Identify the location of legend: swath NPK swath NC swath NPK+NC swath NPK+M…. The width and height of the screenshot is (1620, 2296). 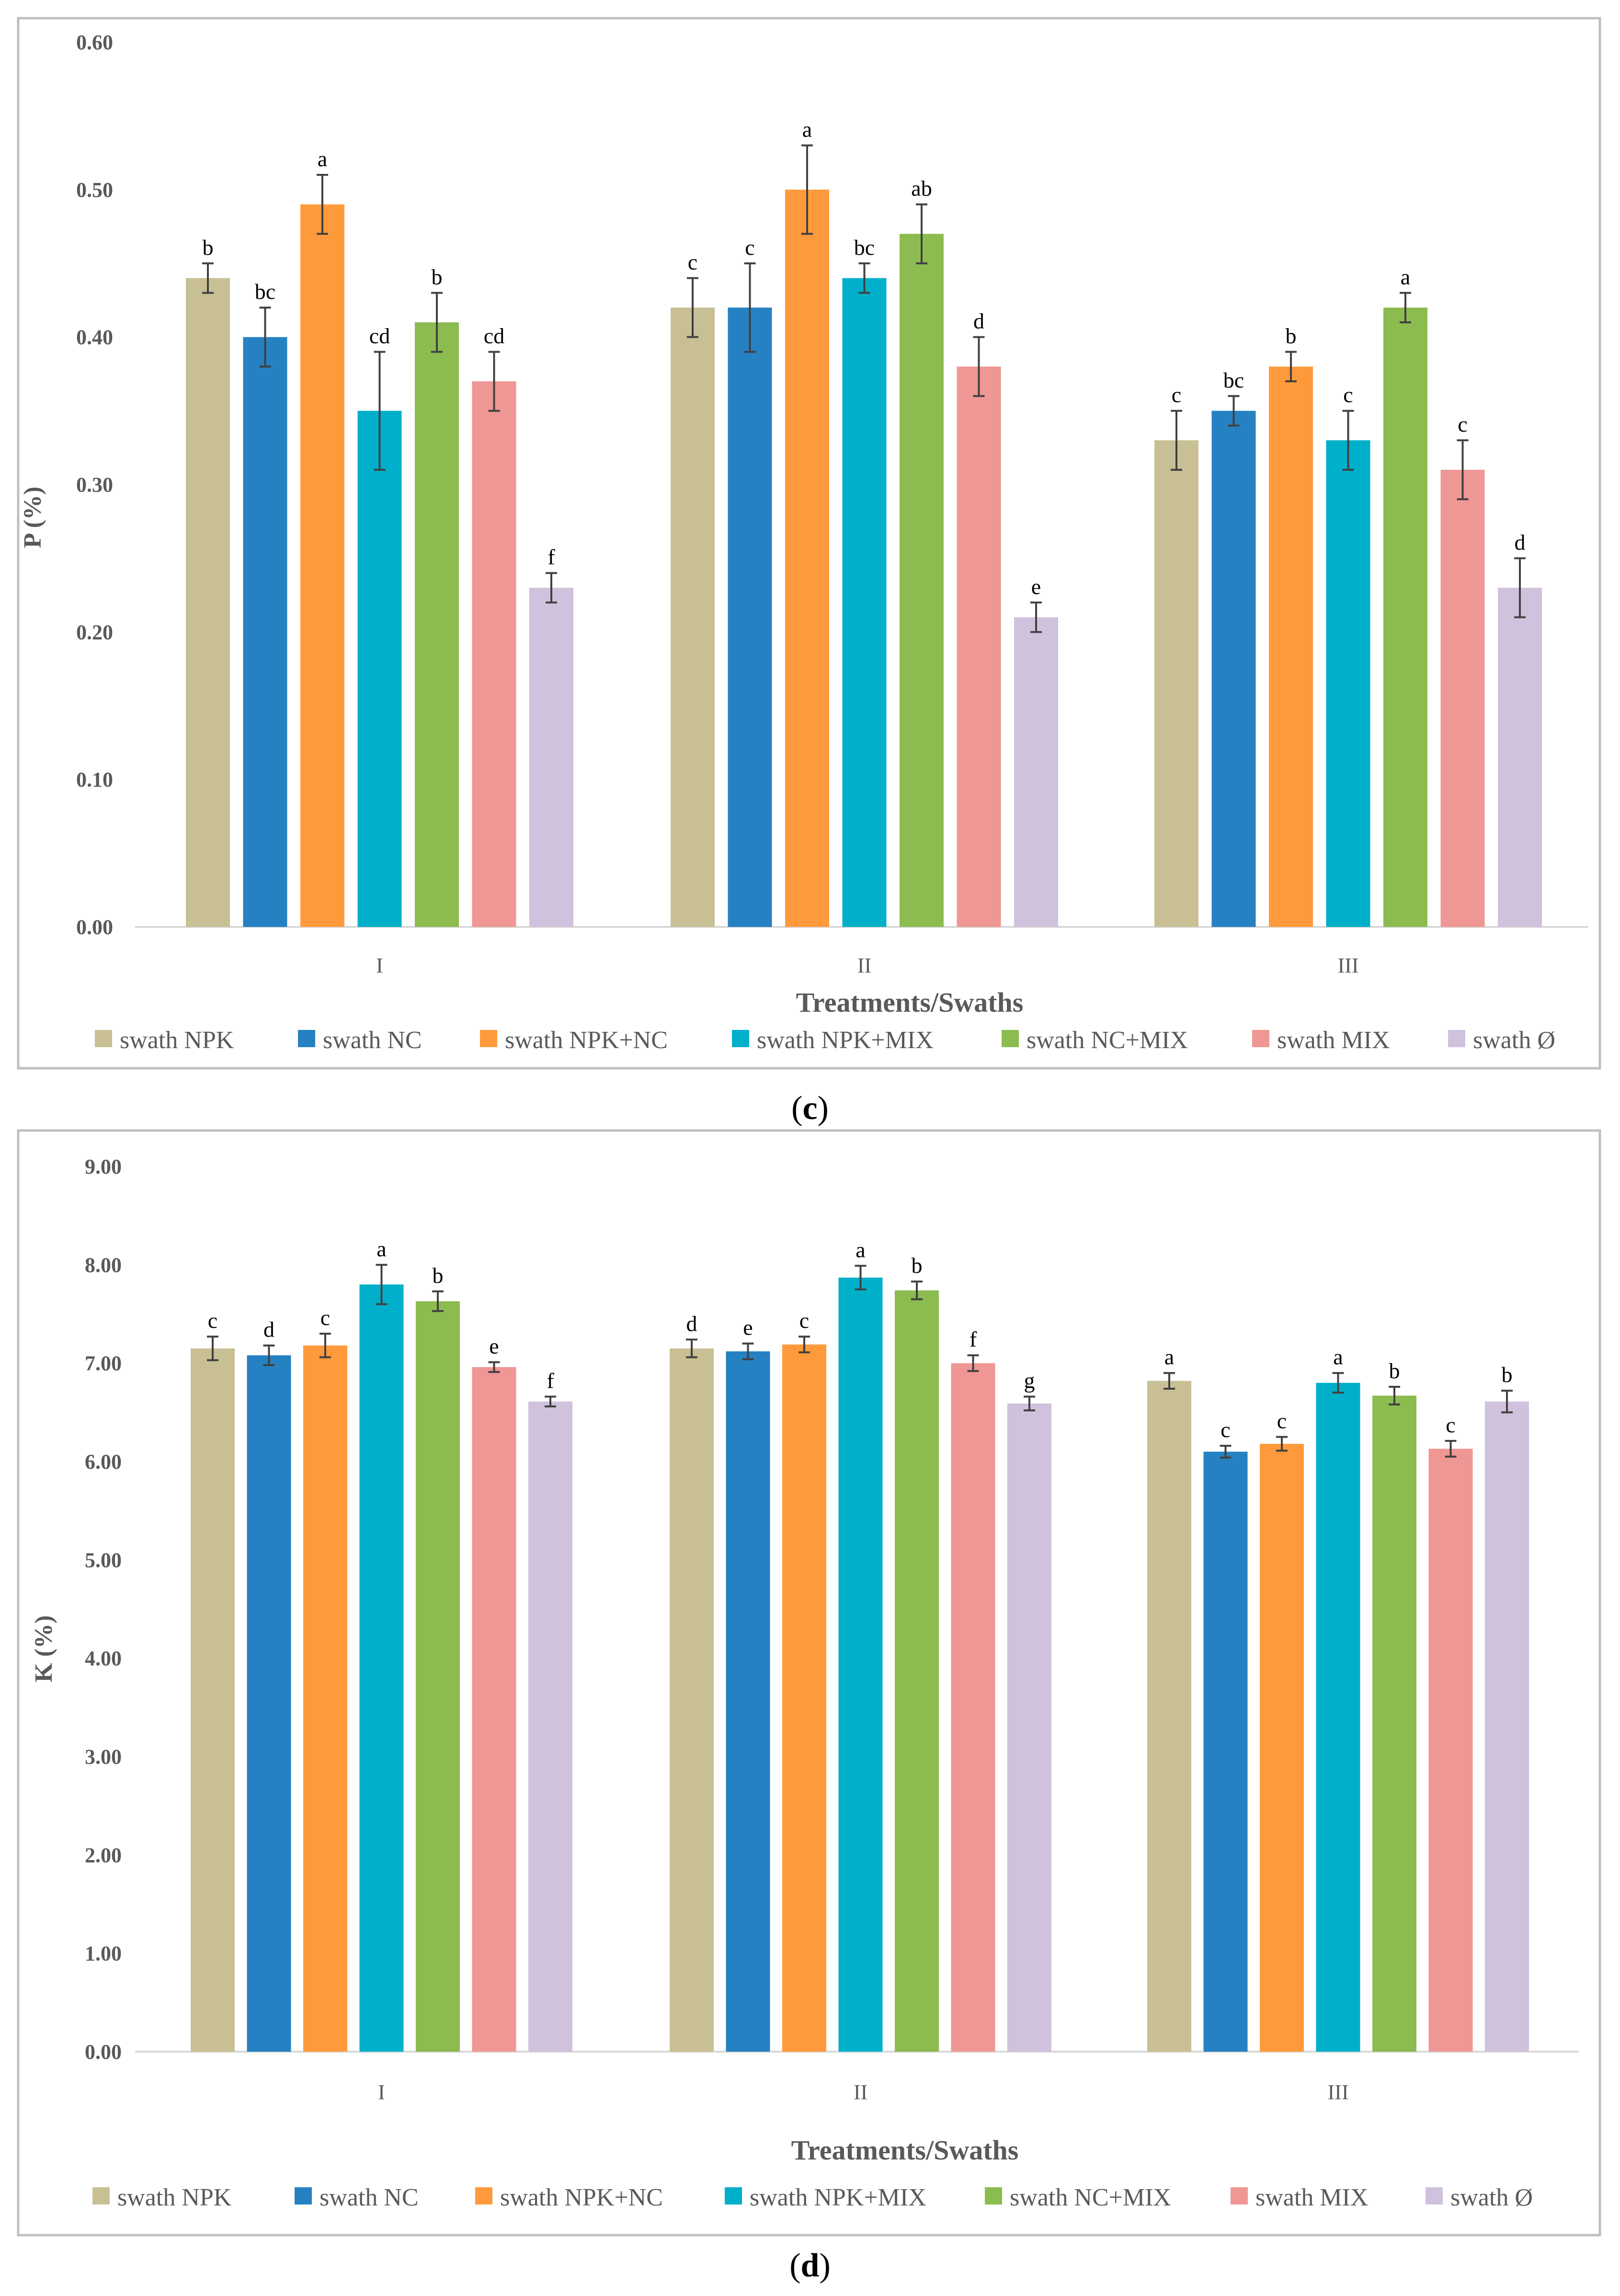
(825, 1040).